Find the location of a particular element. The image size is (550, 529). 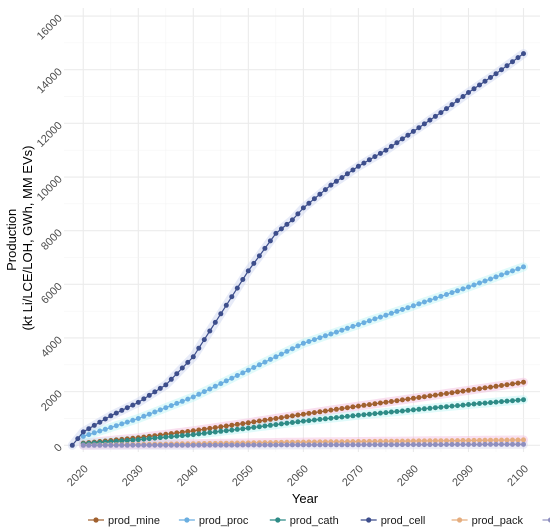

x-tick-label: 2020 is located at coordinates (78, 476).